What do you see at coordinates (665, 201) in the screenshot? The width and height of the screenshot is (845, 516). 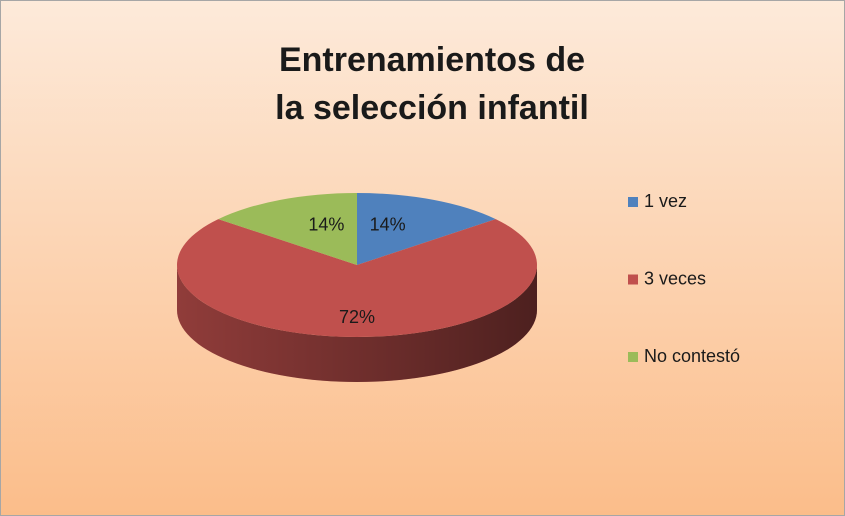 I see `legend-label: 1 vez` at bounding box center [665, 201].